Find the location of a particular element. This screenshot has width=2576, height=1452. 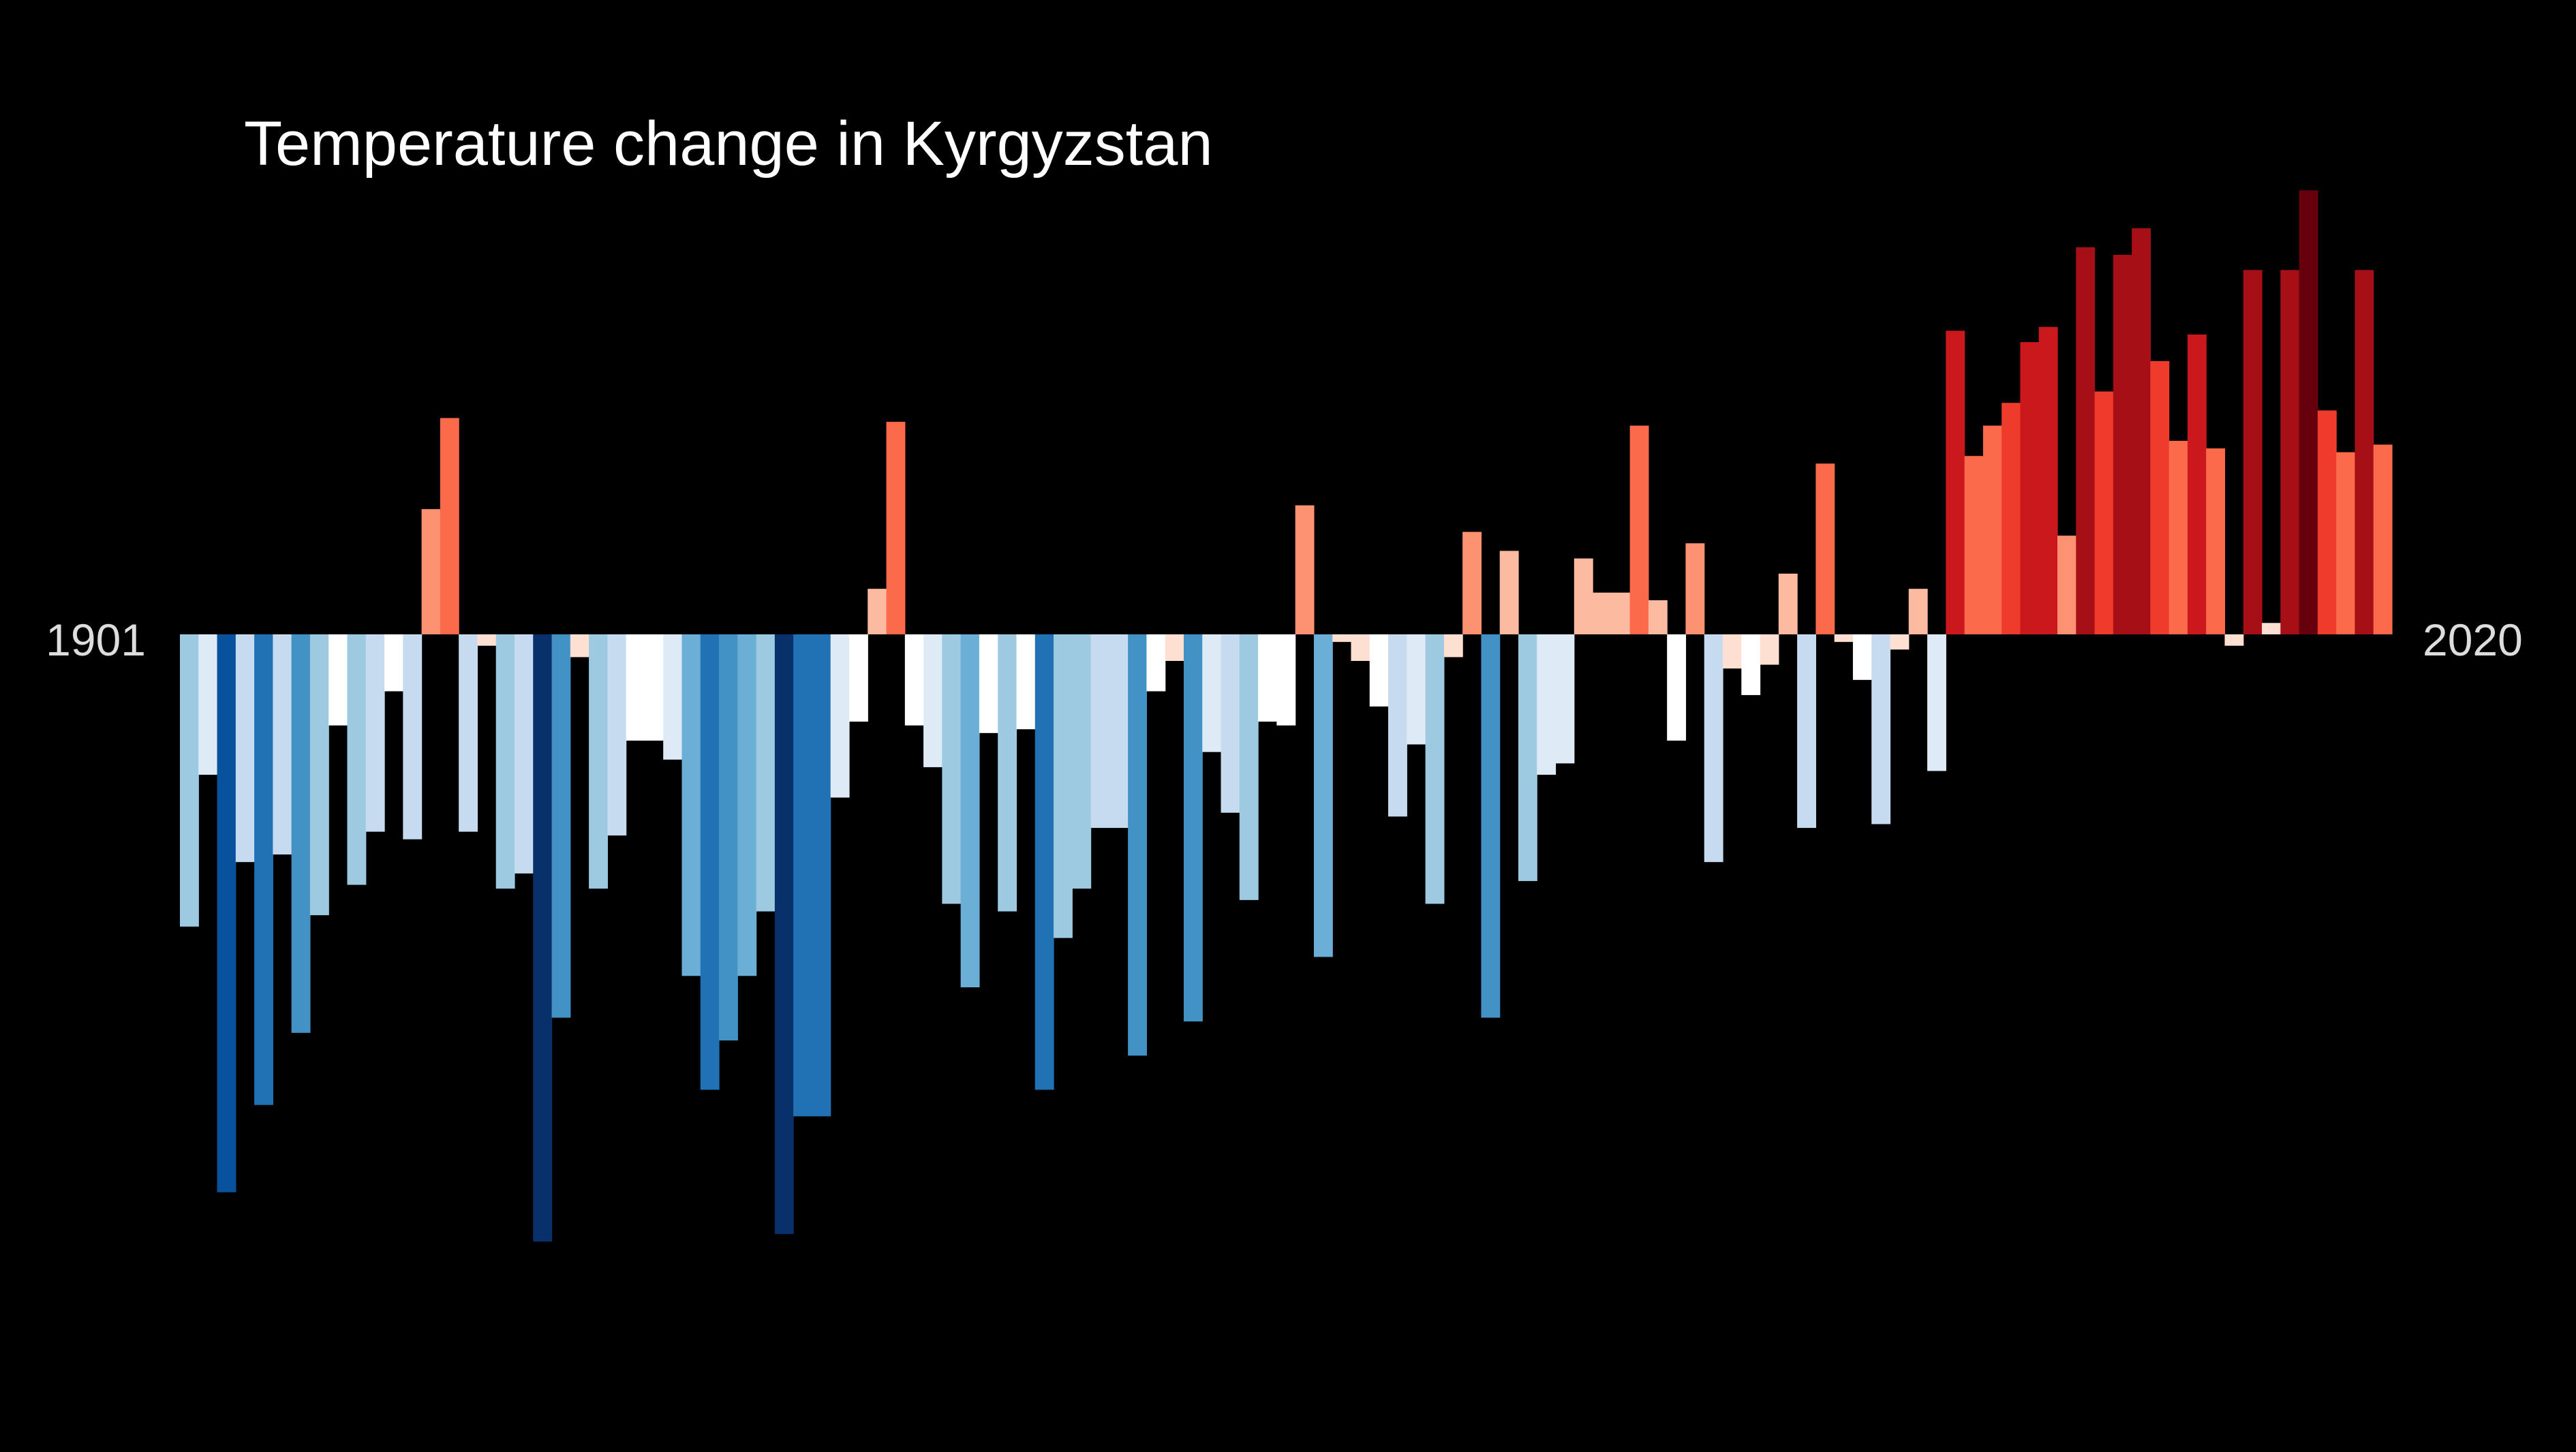

x-start-label: 1901 is located at coordinates (96, 640).